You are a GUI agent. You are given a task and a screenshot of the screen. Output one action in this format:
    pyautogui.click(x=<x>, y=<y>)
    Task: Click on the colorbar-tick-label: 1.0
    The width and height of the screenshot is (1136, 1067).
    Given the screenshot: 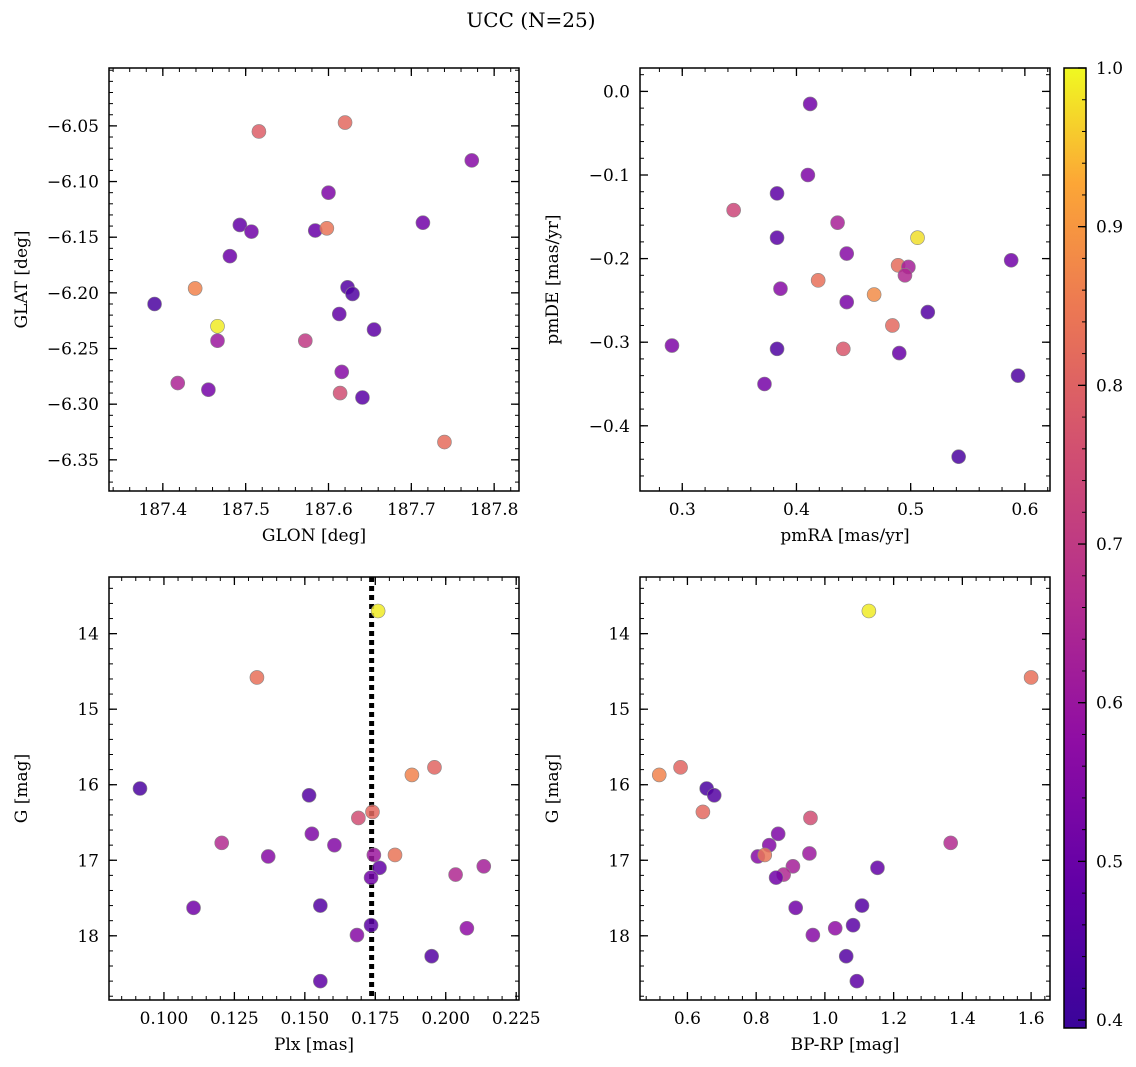 What is the action you would take?
    pyautogui.click(x=1109, y=69)
    